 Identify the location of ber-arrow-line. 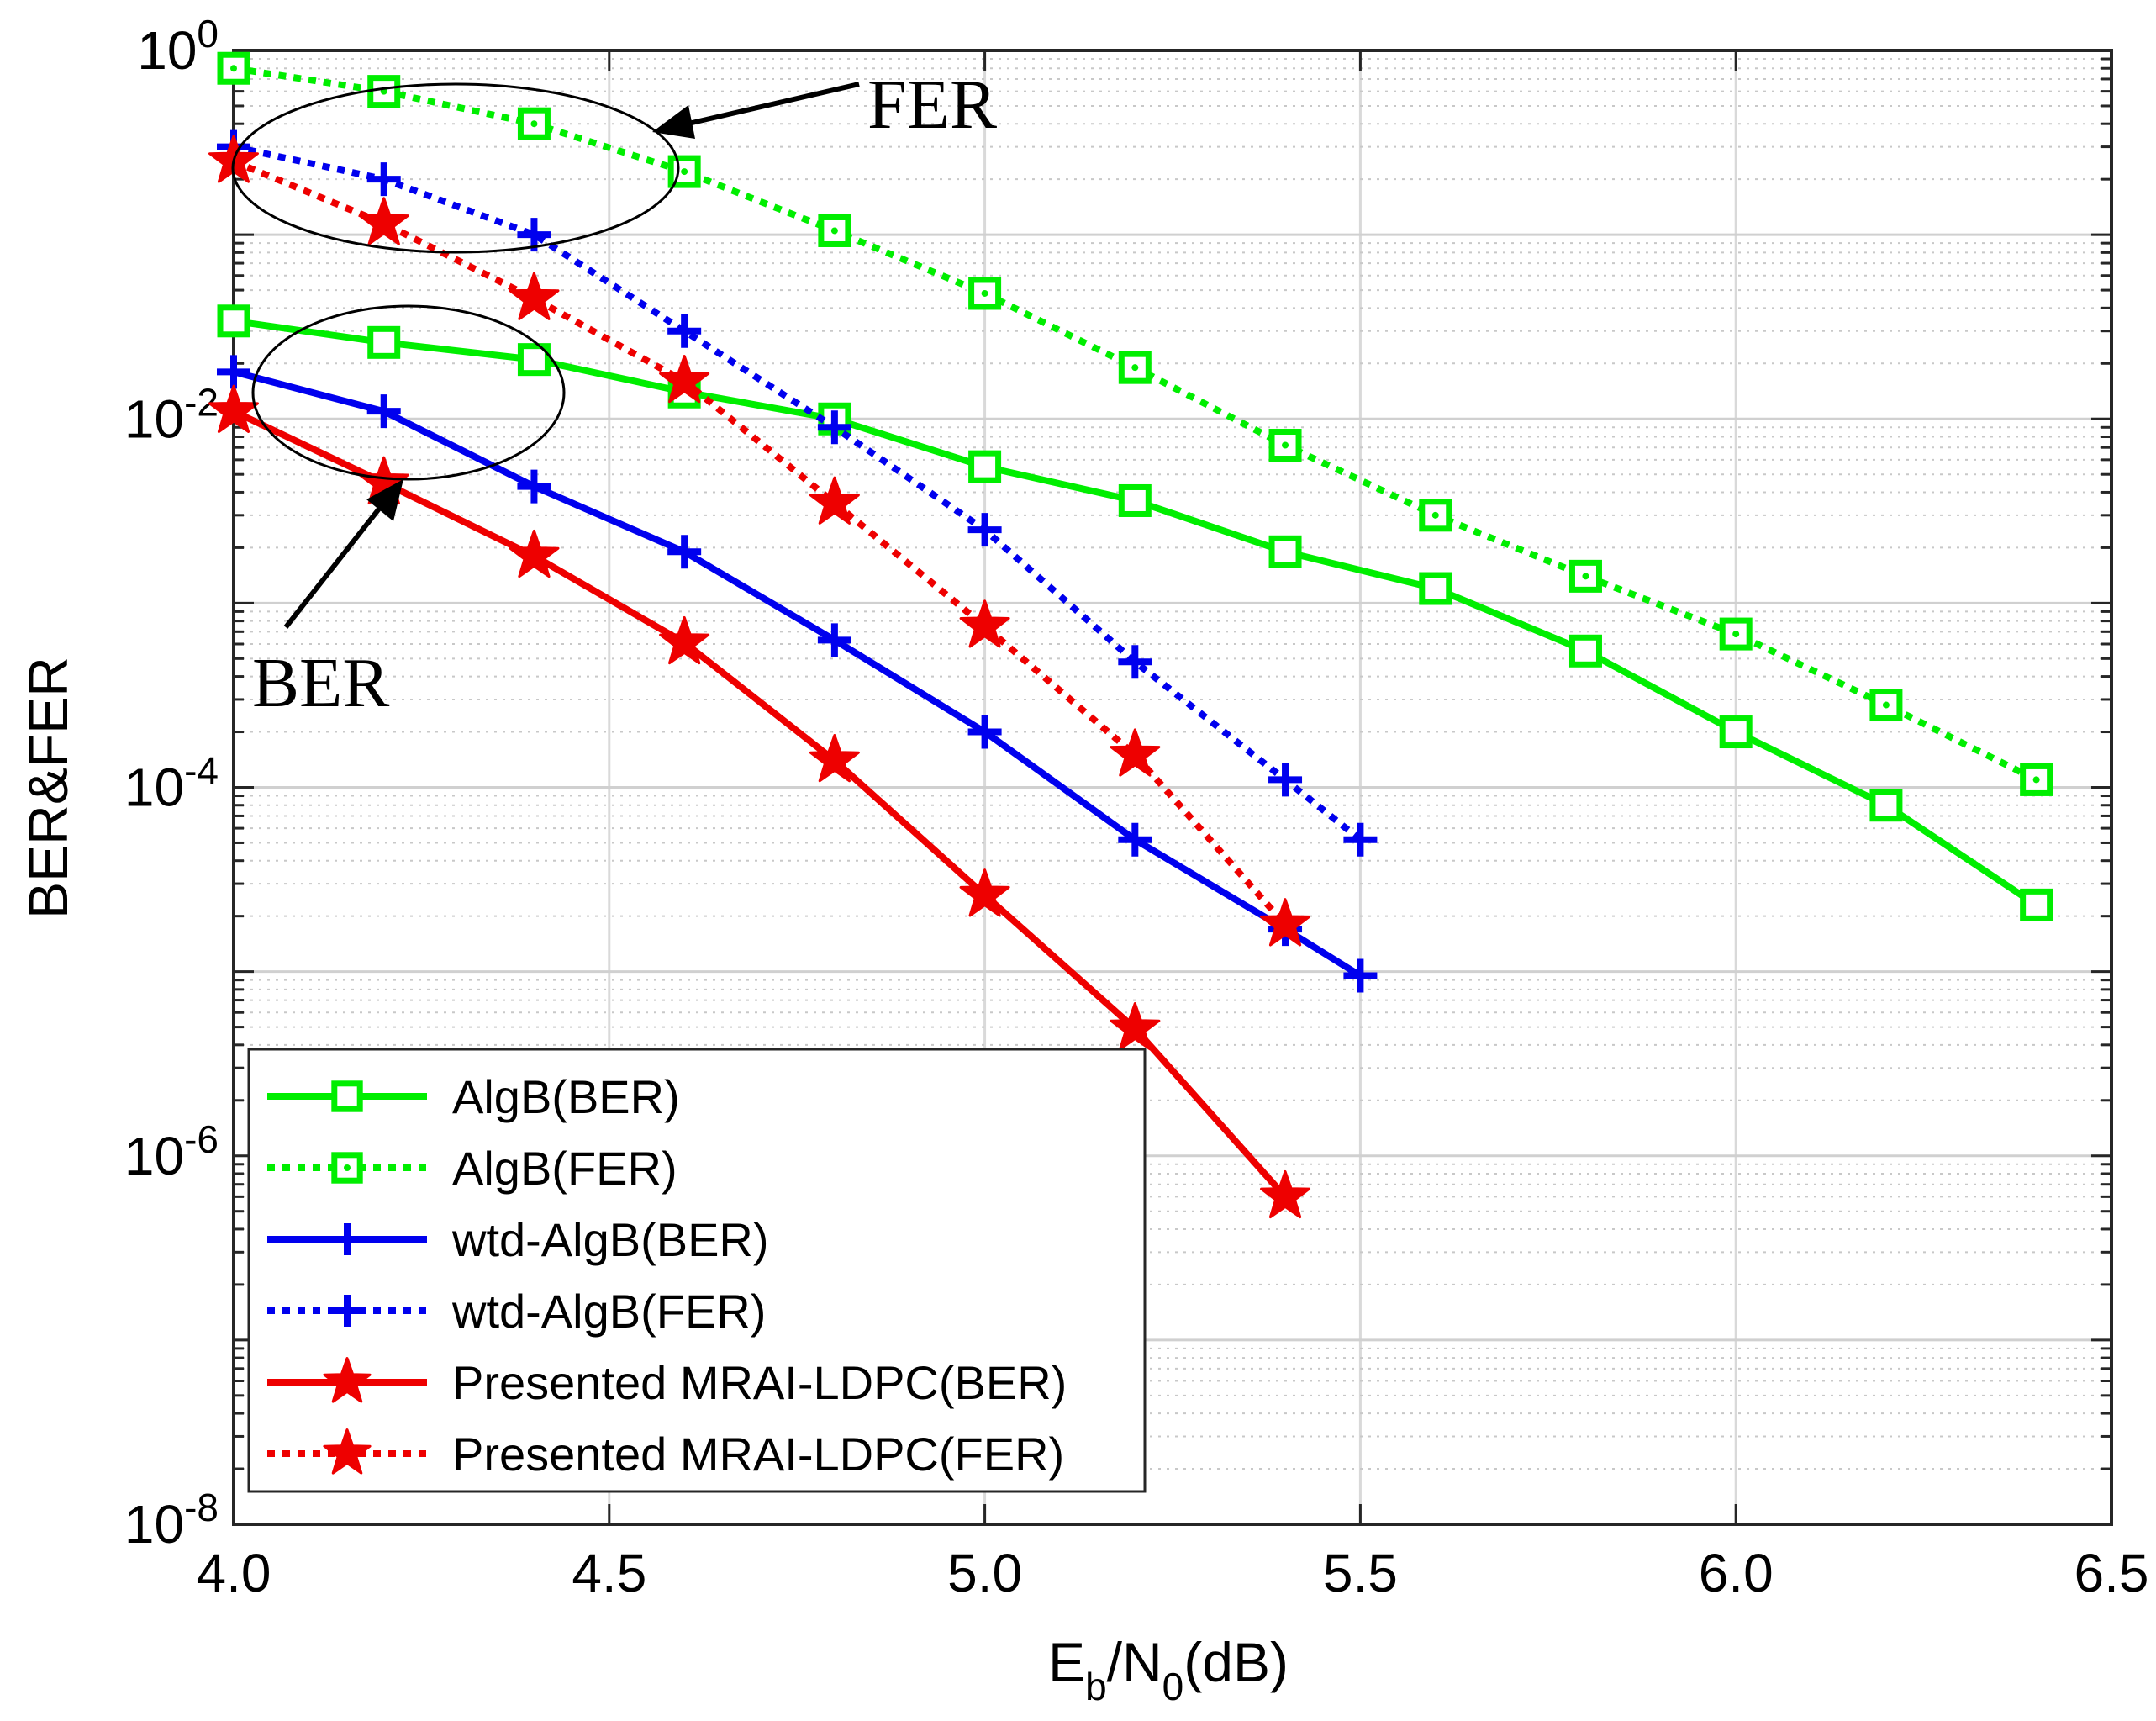
(334, 566).